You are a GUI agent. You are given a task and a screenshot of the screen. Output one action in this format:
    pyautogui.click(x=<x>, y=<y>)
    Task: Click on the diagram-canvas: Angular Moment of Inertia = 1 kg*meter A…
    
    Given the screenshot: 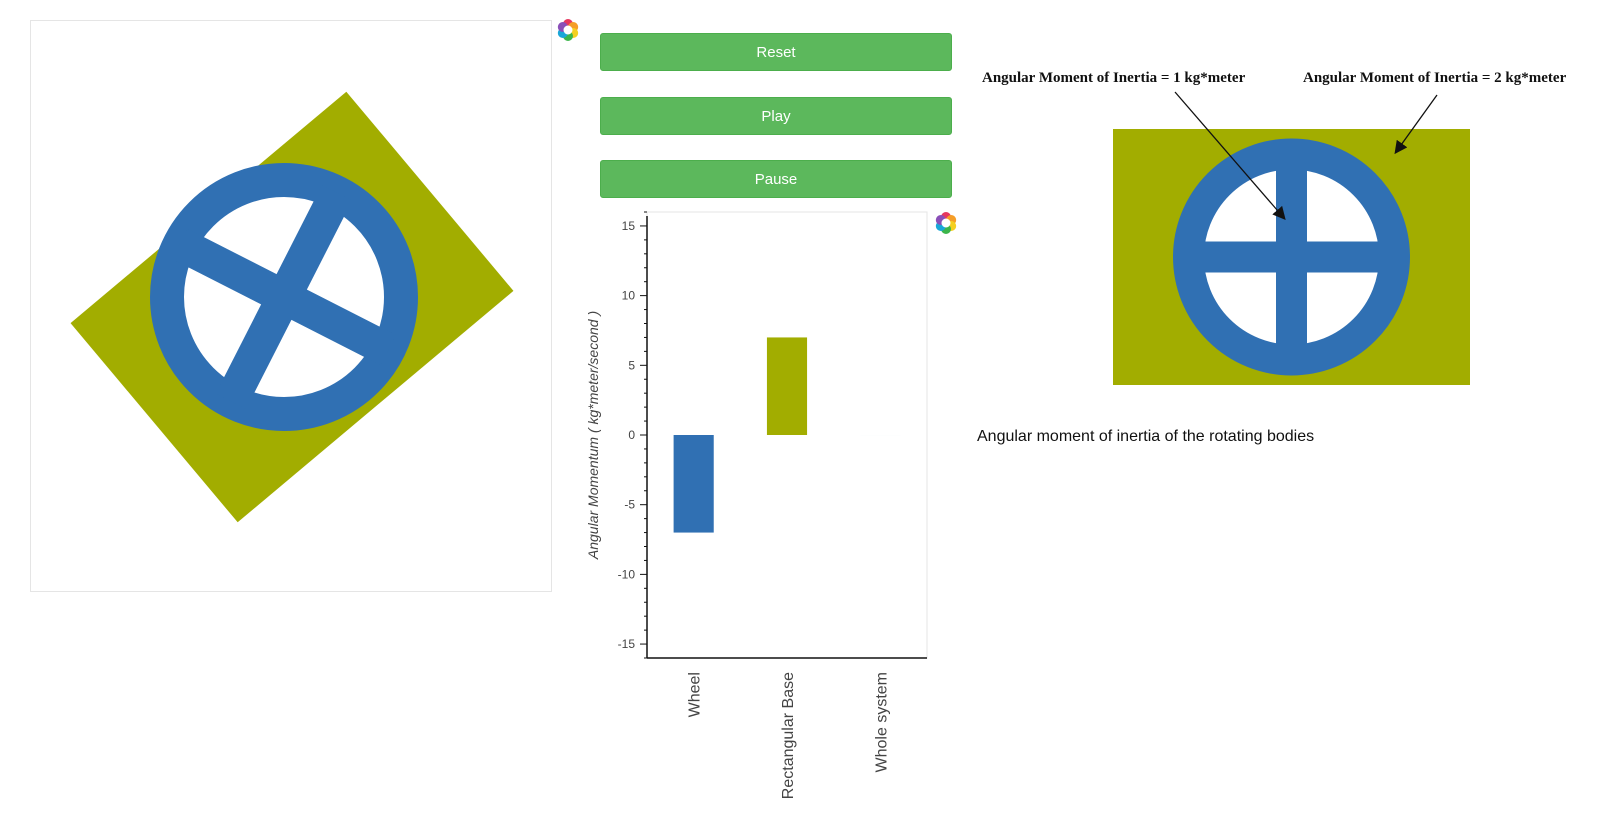 What is the action you would take?
    pyautogui.click(x=1274, y=227)
    